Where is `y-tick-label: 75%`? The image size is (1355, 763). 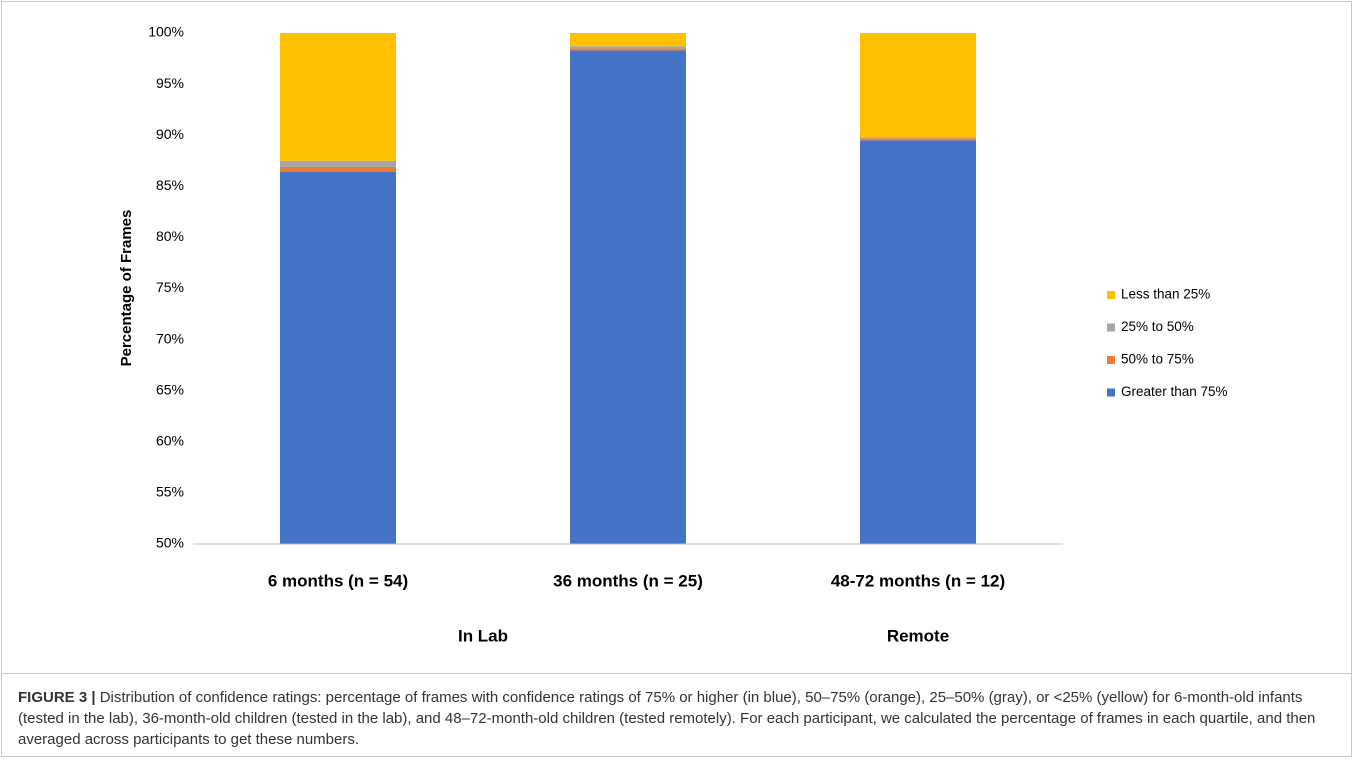
y-tick-label: 75% is located at coordinates (170, 287).